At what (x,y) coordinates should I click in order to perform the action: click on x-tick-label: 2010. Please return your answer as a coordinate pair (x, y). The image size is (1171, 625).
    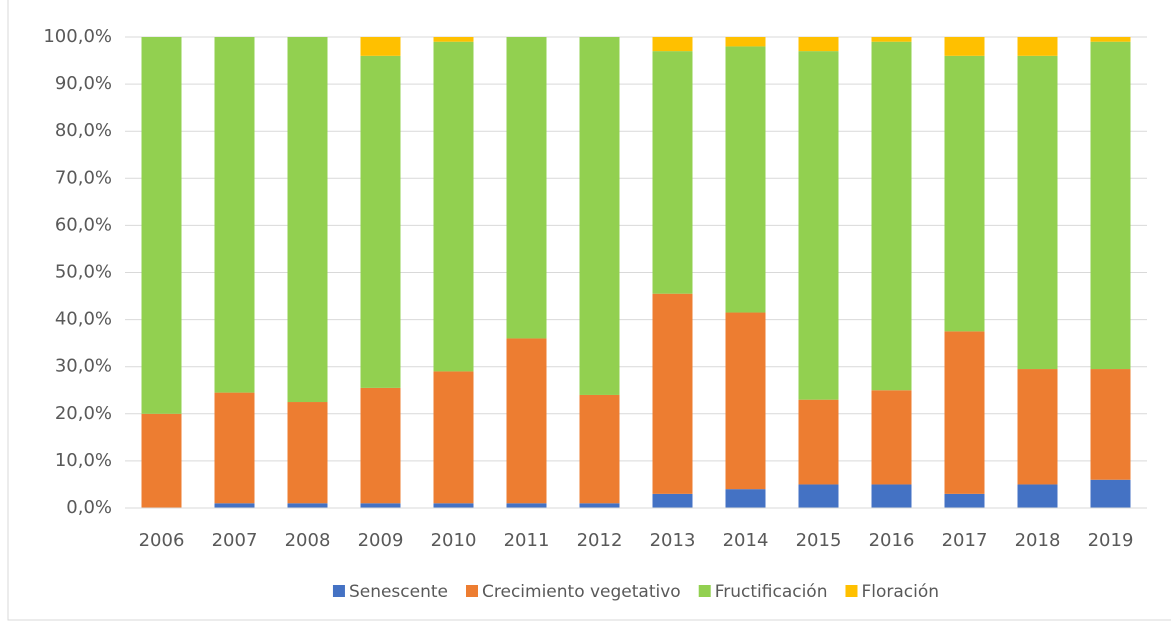
    Looking at the image, I should click on (454, 540).